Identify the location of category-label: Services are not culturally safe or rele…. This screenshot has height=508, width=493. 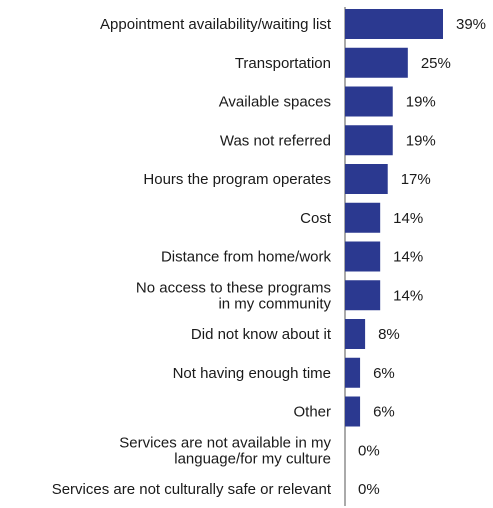
(192, 489).